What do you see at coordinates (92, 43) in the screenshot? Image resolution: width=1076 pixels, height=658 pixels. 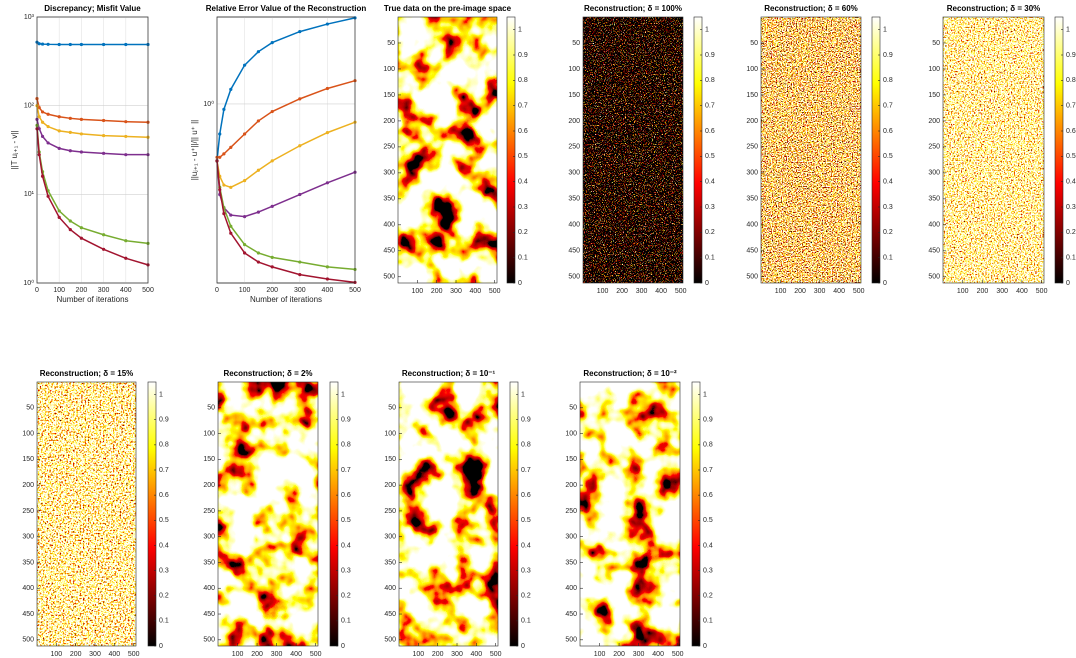 I see `series-line` at bounding box center [92, 43].